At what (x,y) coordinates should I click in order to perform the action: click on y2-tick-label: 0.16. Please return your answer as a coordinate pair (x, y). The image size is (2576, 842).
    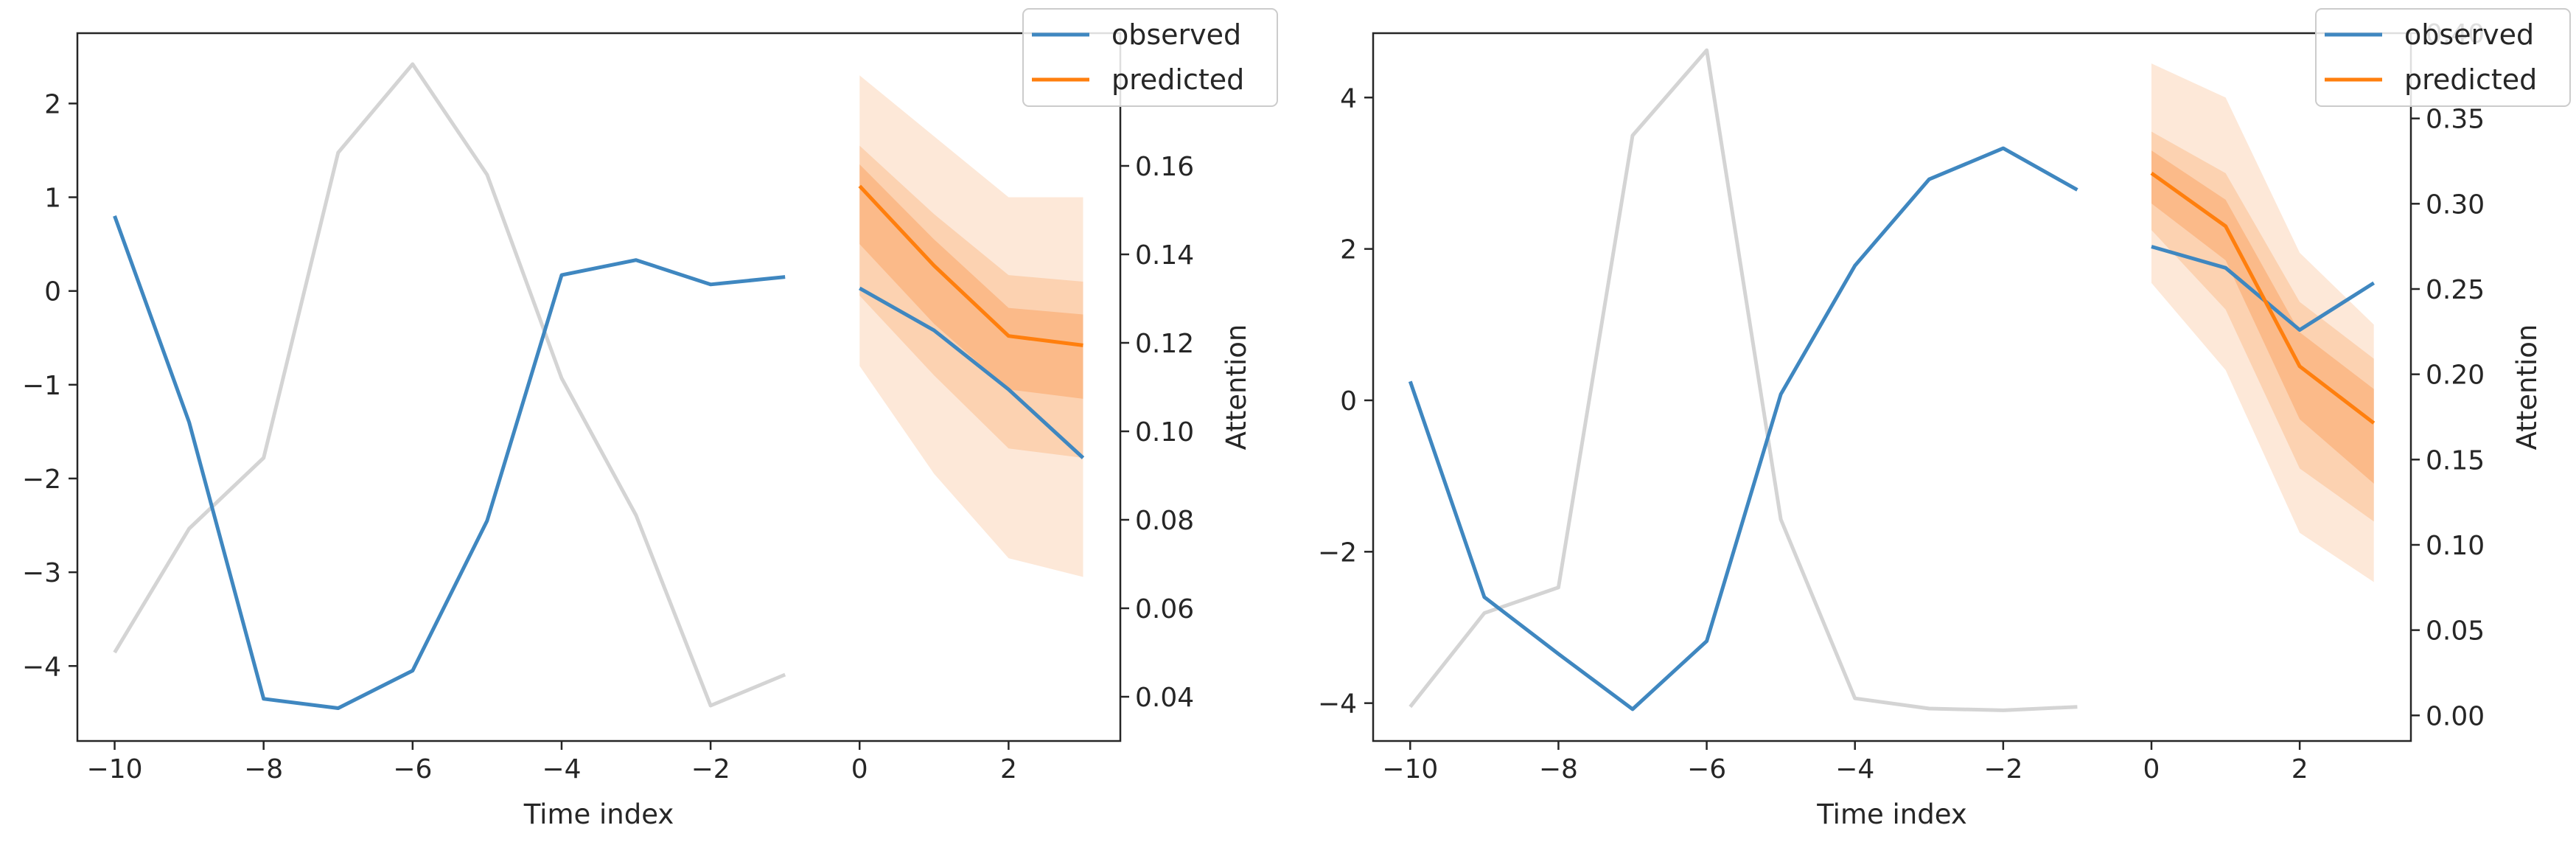
    Looking at the image, I should click on (1164, 167).